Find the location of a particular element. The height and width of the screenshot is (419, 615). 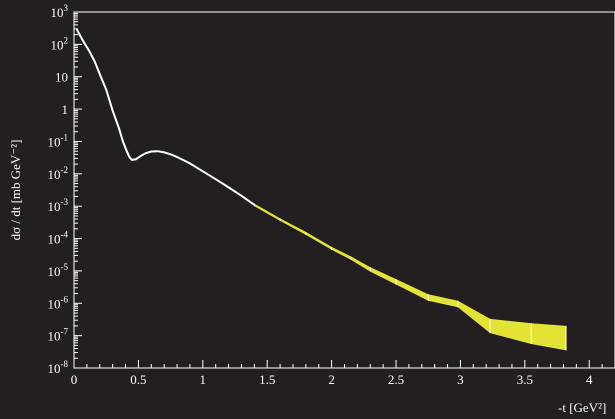

y-tick-label: 10⁻⁸ is located at coordinates (58, 367).